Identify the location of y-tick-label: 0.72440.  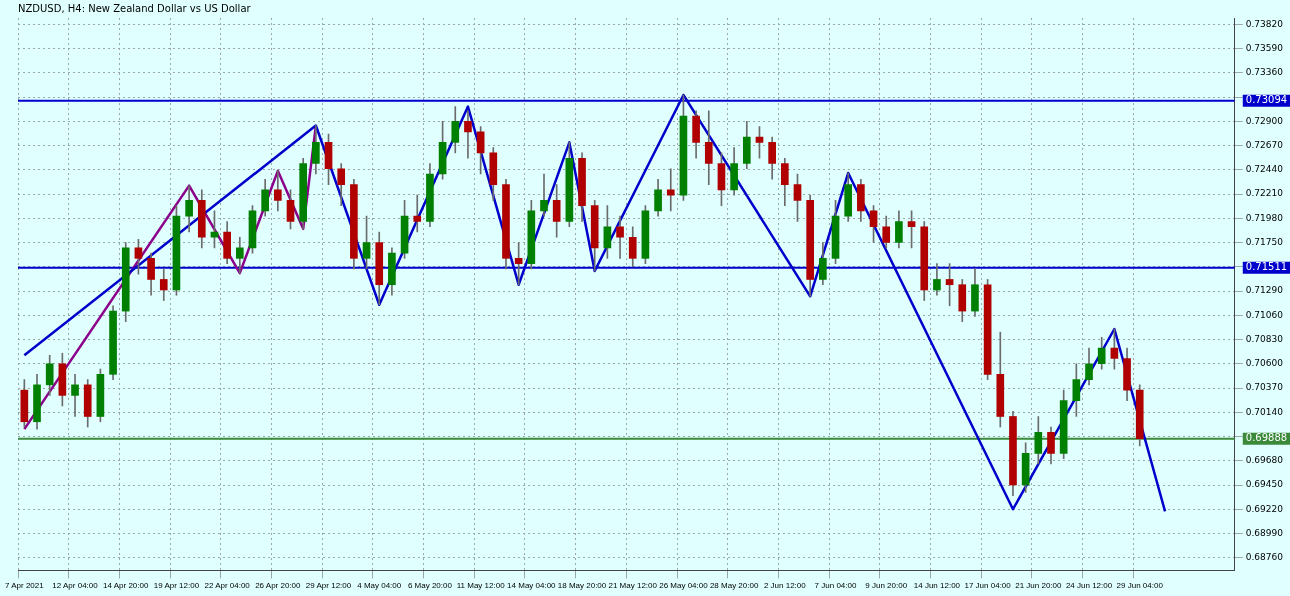
(1264, 169).